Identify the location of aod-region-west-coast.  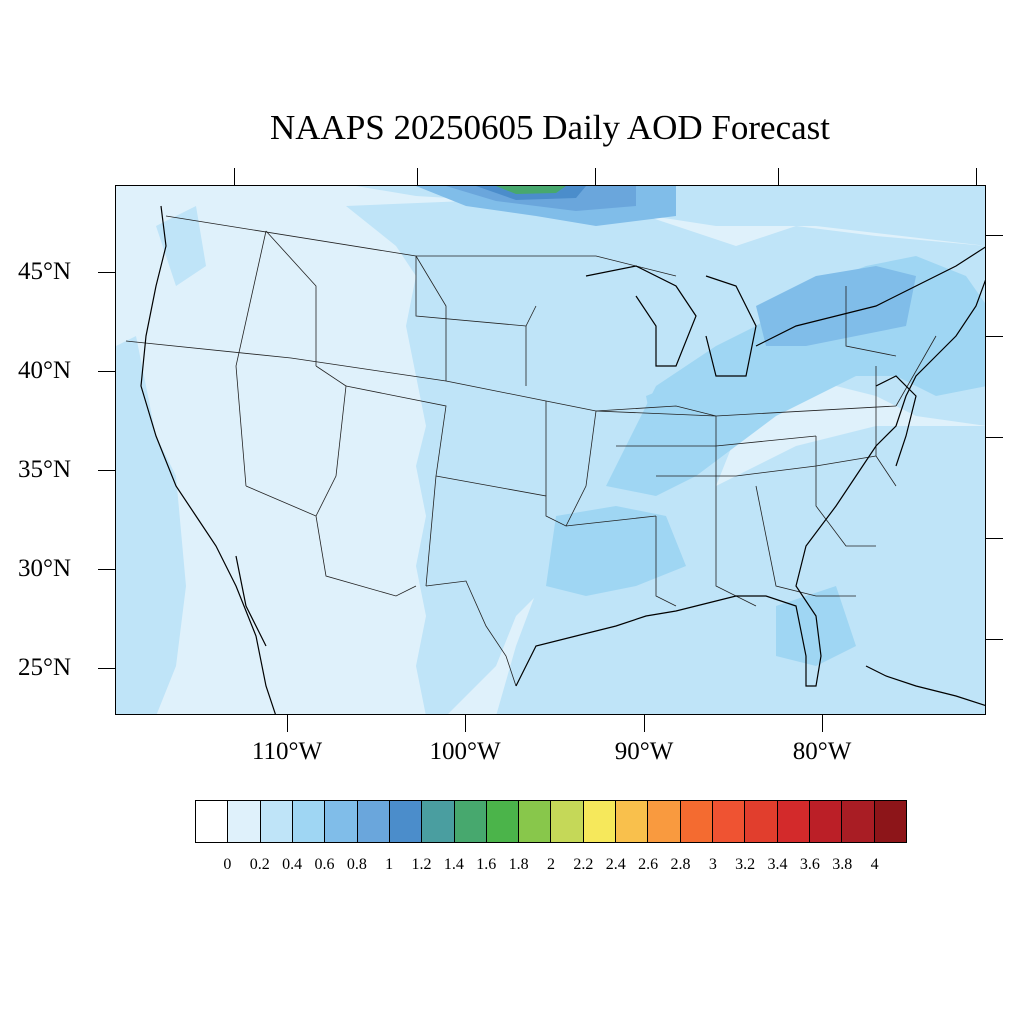
(151, 525).